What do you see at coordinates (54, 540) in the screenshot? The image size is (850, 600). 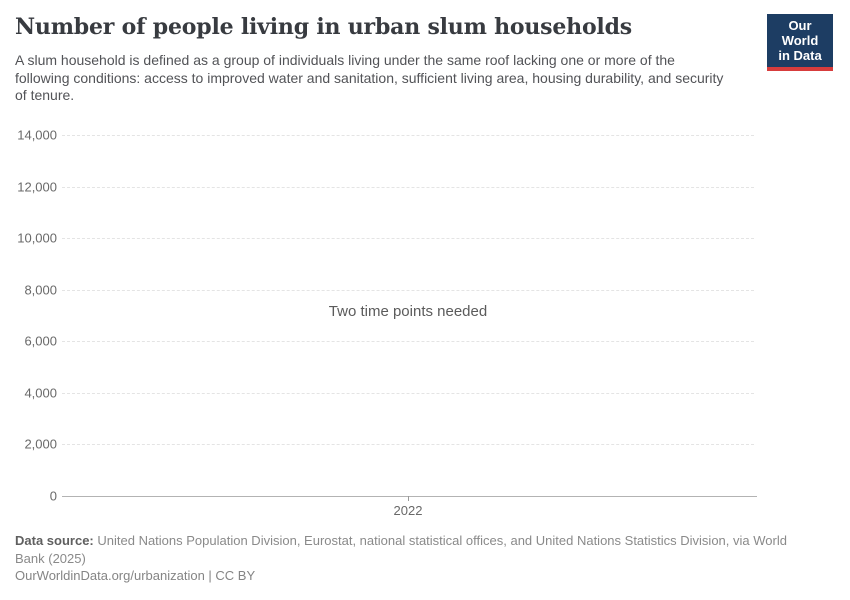 I see `data-source-label: Data source:` at bounding box center [54, 540].